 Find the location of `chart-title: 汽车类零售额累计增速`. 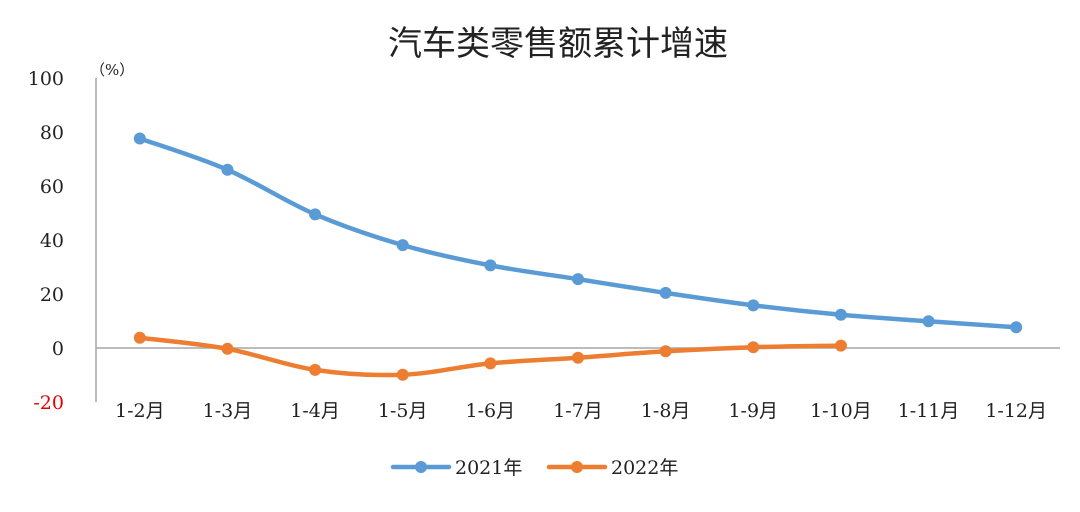

chart-title: 汽车类零售额累计增速 is located at coordinates (558, 44).